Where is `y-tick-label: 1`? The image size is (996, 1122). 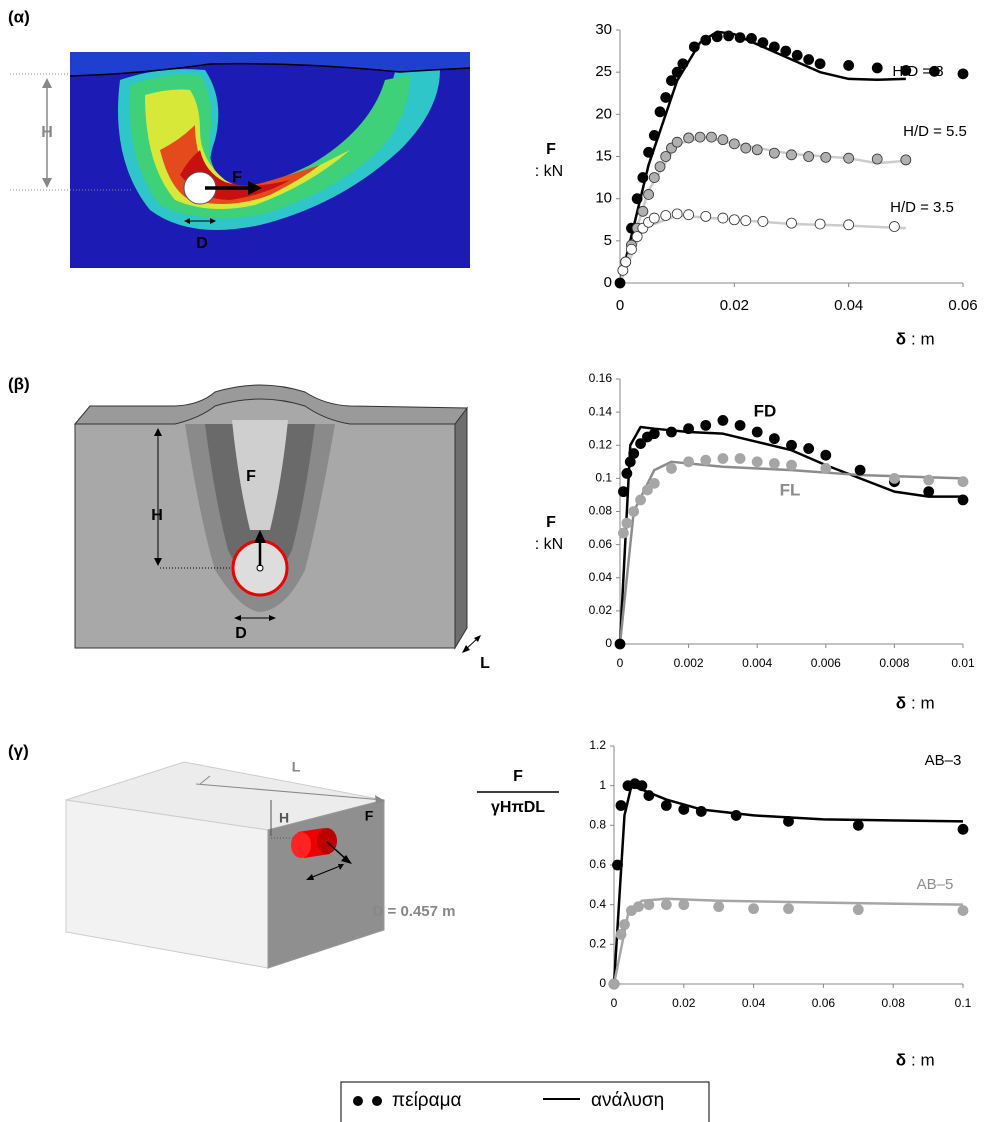 y-tick-label: 1 is located at coordinates (602, 785).